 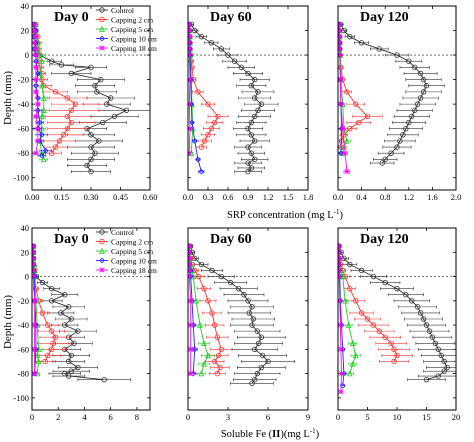 What do you see at coordinates (8, 98) in the screenshot?
I see `y-axis-label-top: Depth (mm)` at bounding box center [8, 98].